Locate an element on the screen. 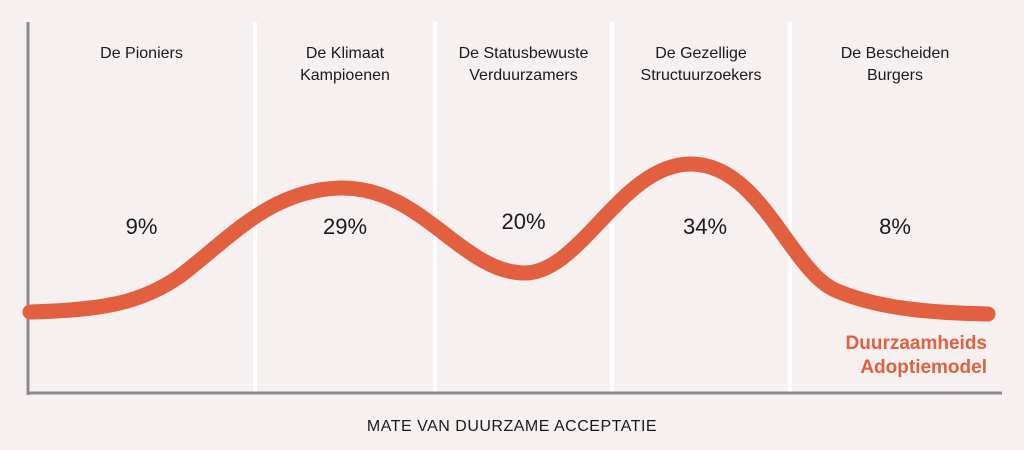 The width and height of the screenshot is (1024, 450). segment-label: De Gezellige Structuurzoekers is located at coordinates (701, 64).